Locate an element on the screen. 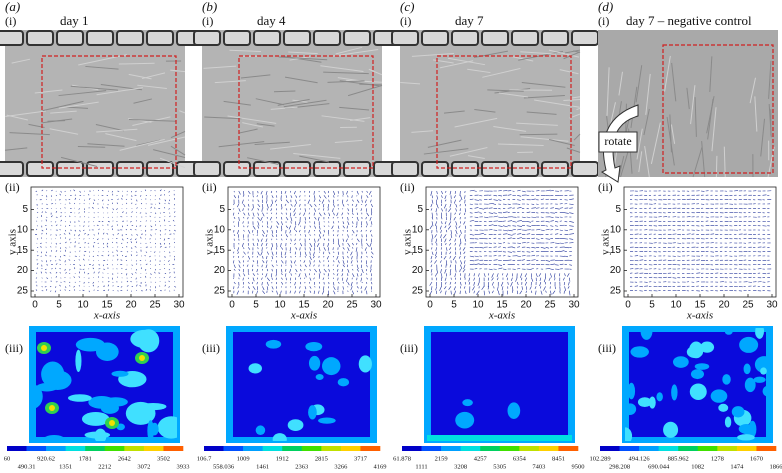  colorbar-label: 1351 is located at coordinates (65, 466).